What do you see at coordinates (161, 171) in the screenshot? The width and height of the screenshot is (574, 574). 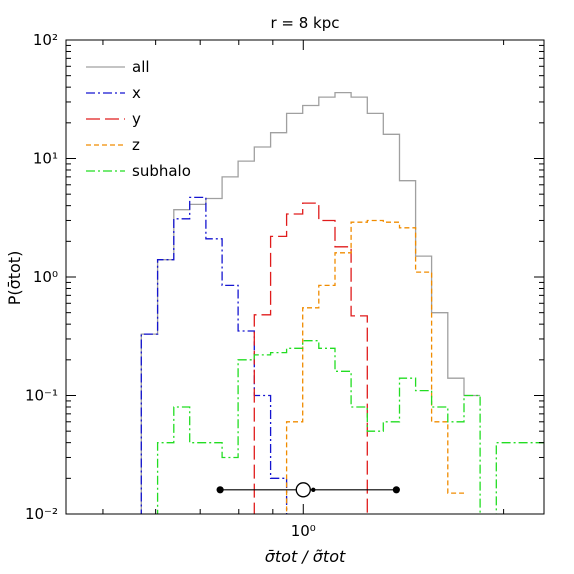 I see `legend-label-subhalo: subhalo` at bounding box center [161, 171].